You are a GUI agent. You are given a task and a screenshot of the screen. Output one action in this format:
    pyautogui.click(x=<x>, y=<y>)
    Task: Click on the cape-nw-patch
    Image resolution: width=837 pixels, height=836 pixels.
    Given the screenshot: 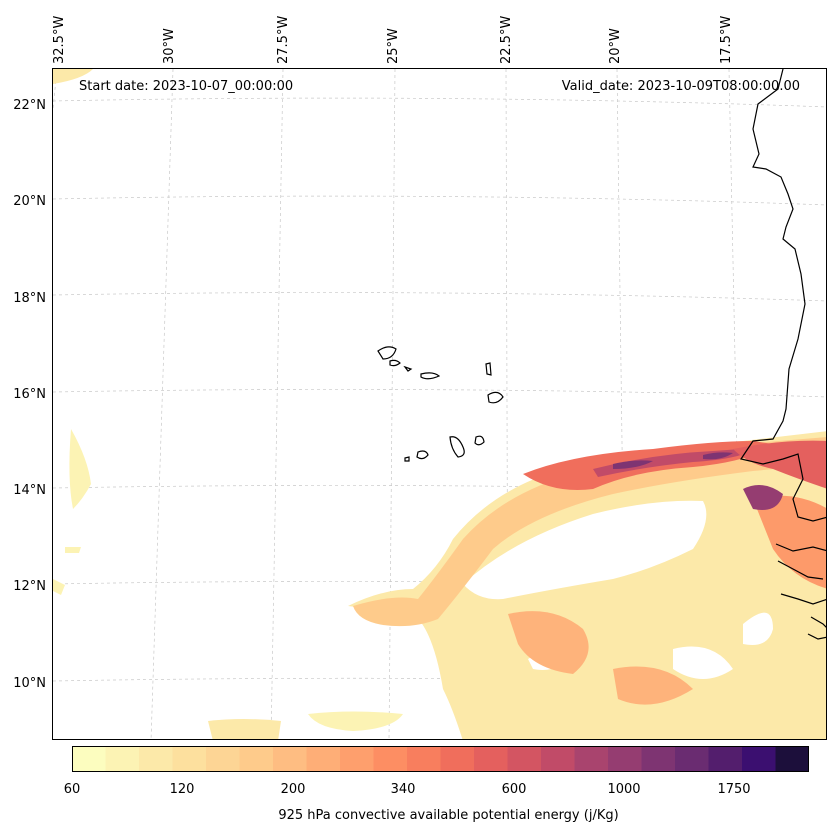 What is the action you would take?
    pyautogui.click(x=73, y=76)
    